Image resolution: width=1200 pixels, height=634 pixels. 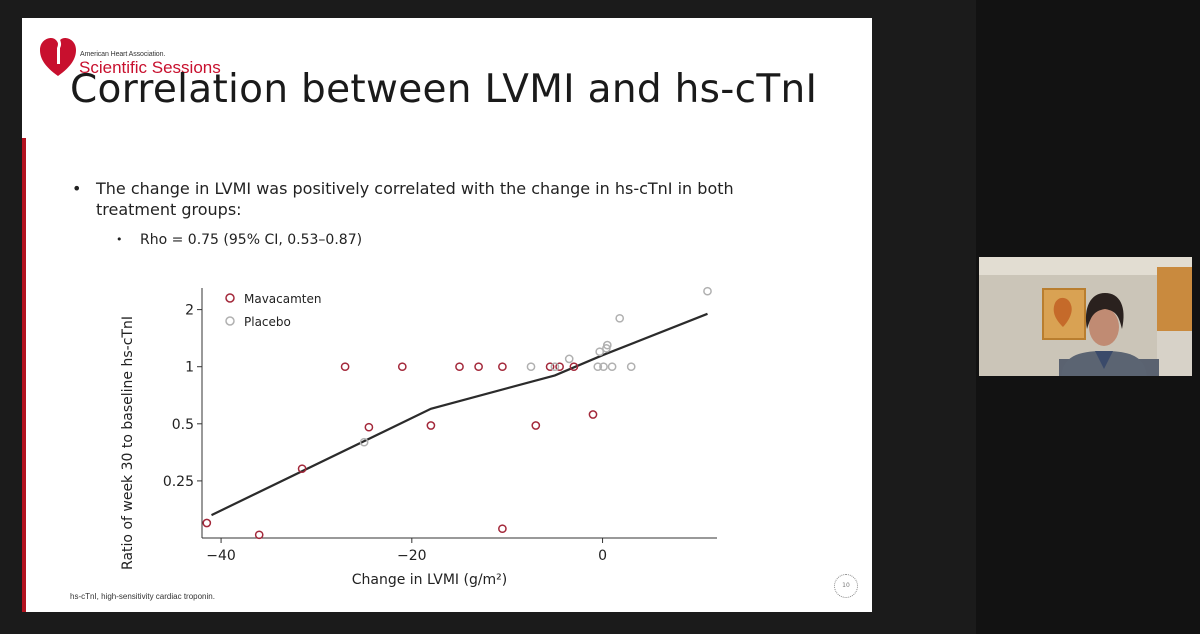 I want to click on heart-torch-logo-icon, so click(x=58, y=55).